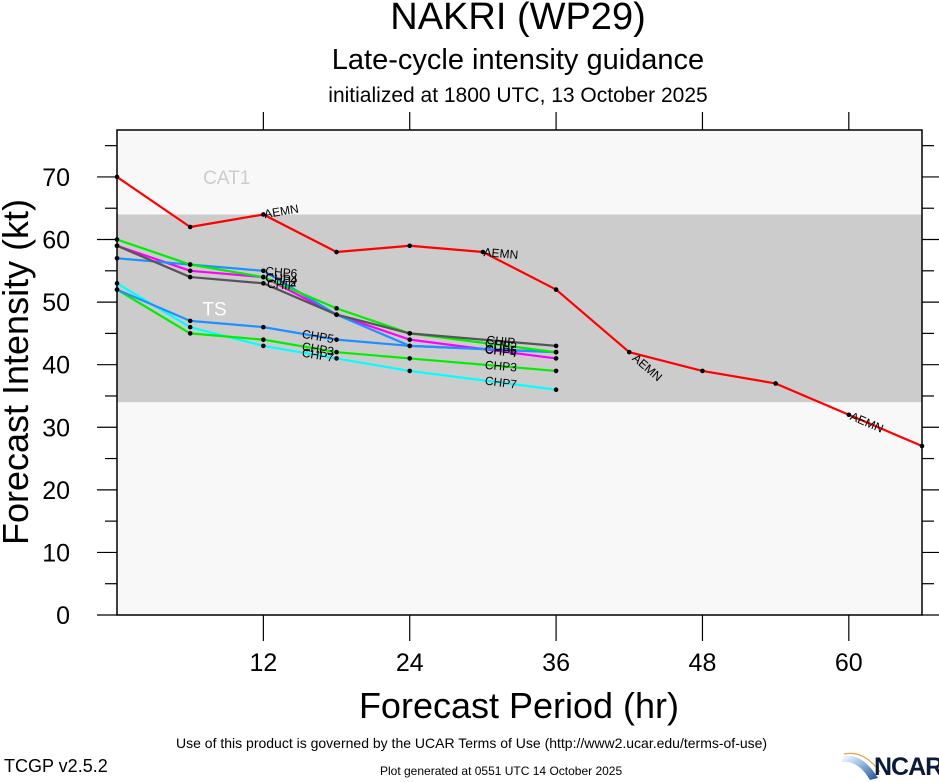  I want to click on y-tick-label: 30, so click(56, 428).